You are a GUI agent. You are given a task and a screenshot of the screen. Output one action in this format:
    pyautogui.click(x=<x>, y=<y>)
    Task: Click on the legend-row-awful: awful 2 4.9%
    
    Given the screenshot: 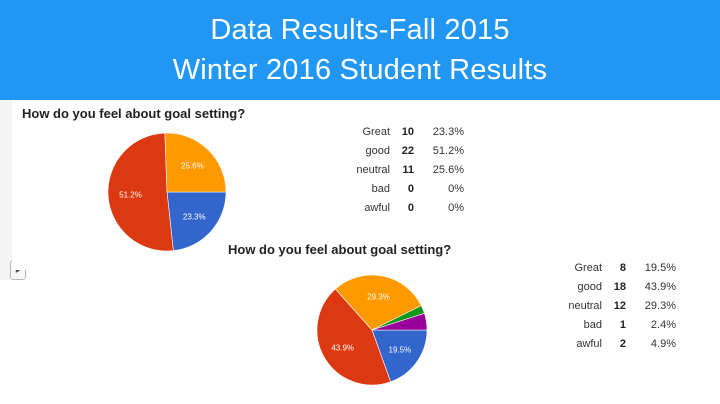 What is the action you would take?
    pyautogui.click(x=612, y=347)
    